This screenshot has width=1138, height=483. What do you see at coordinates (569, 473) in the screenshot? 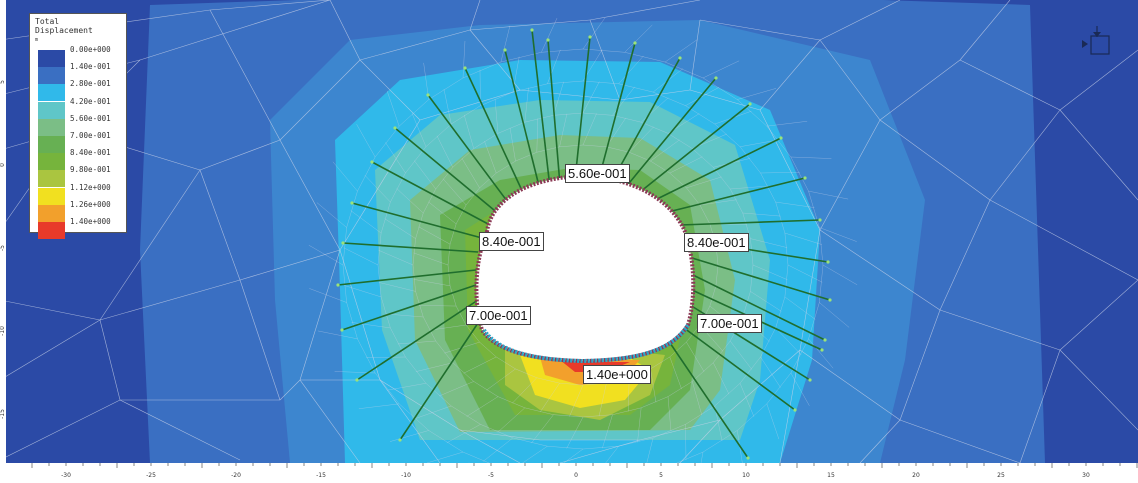
I see `x-axis-strip` at bounding box center [569, 473].